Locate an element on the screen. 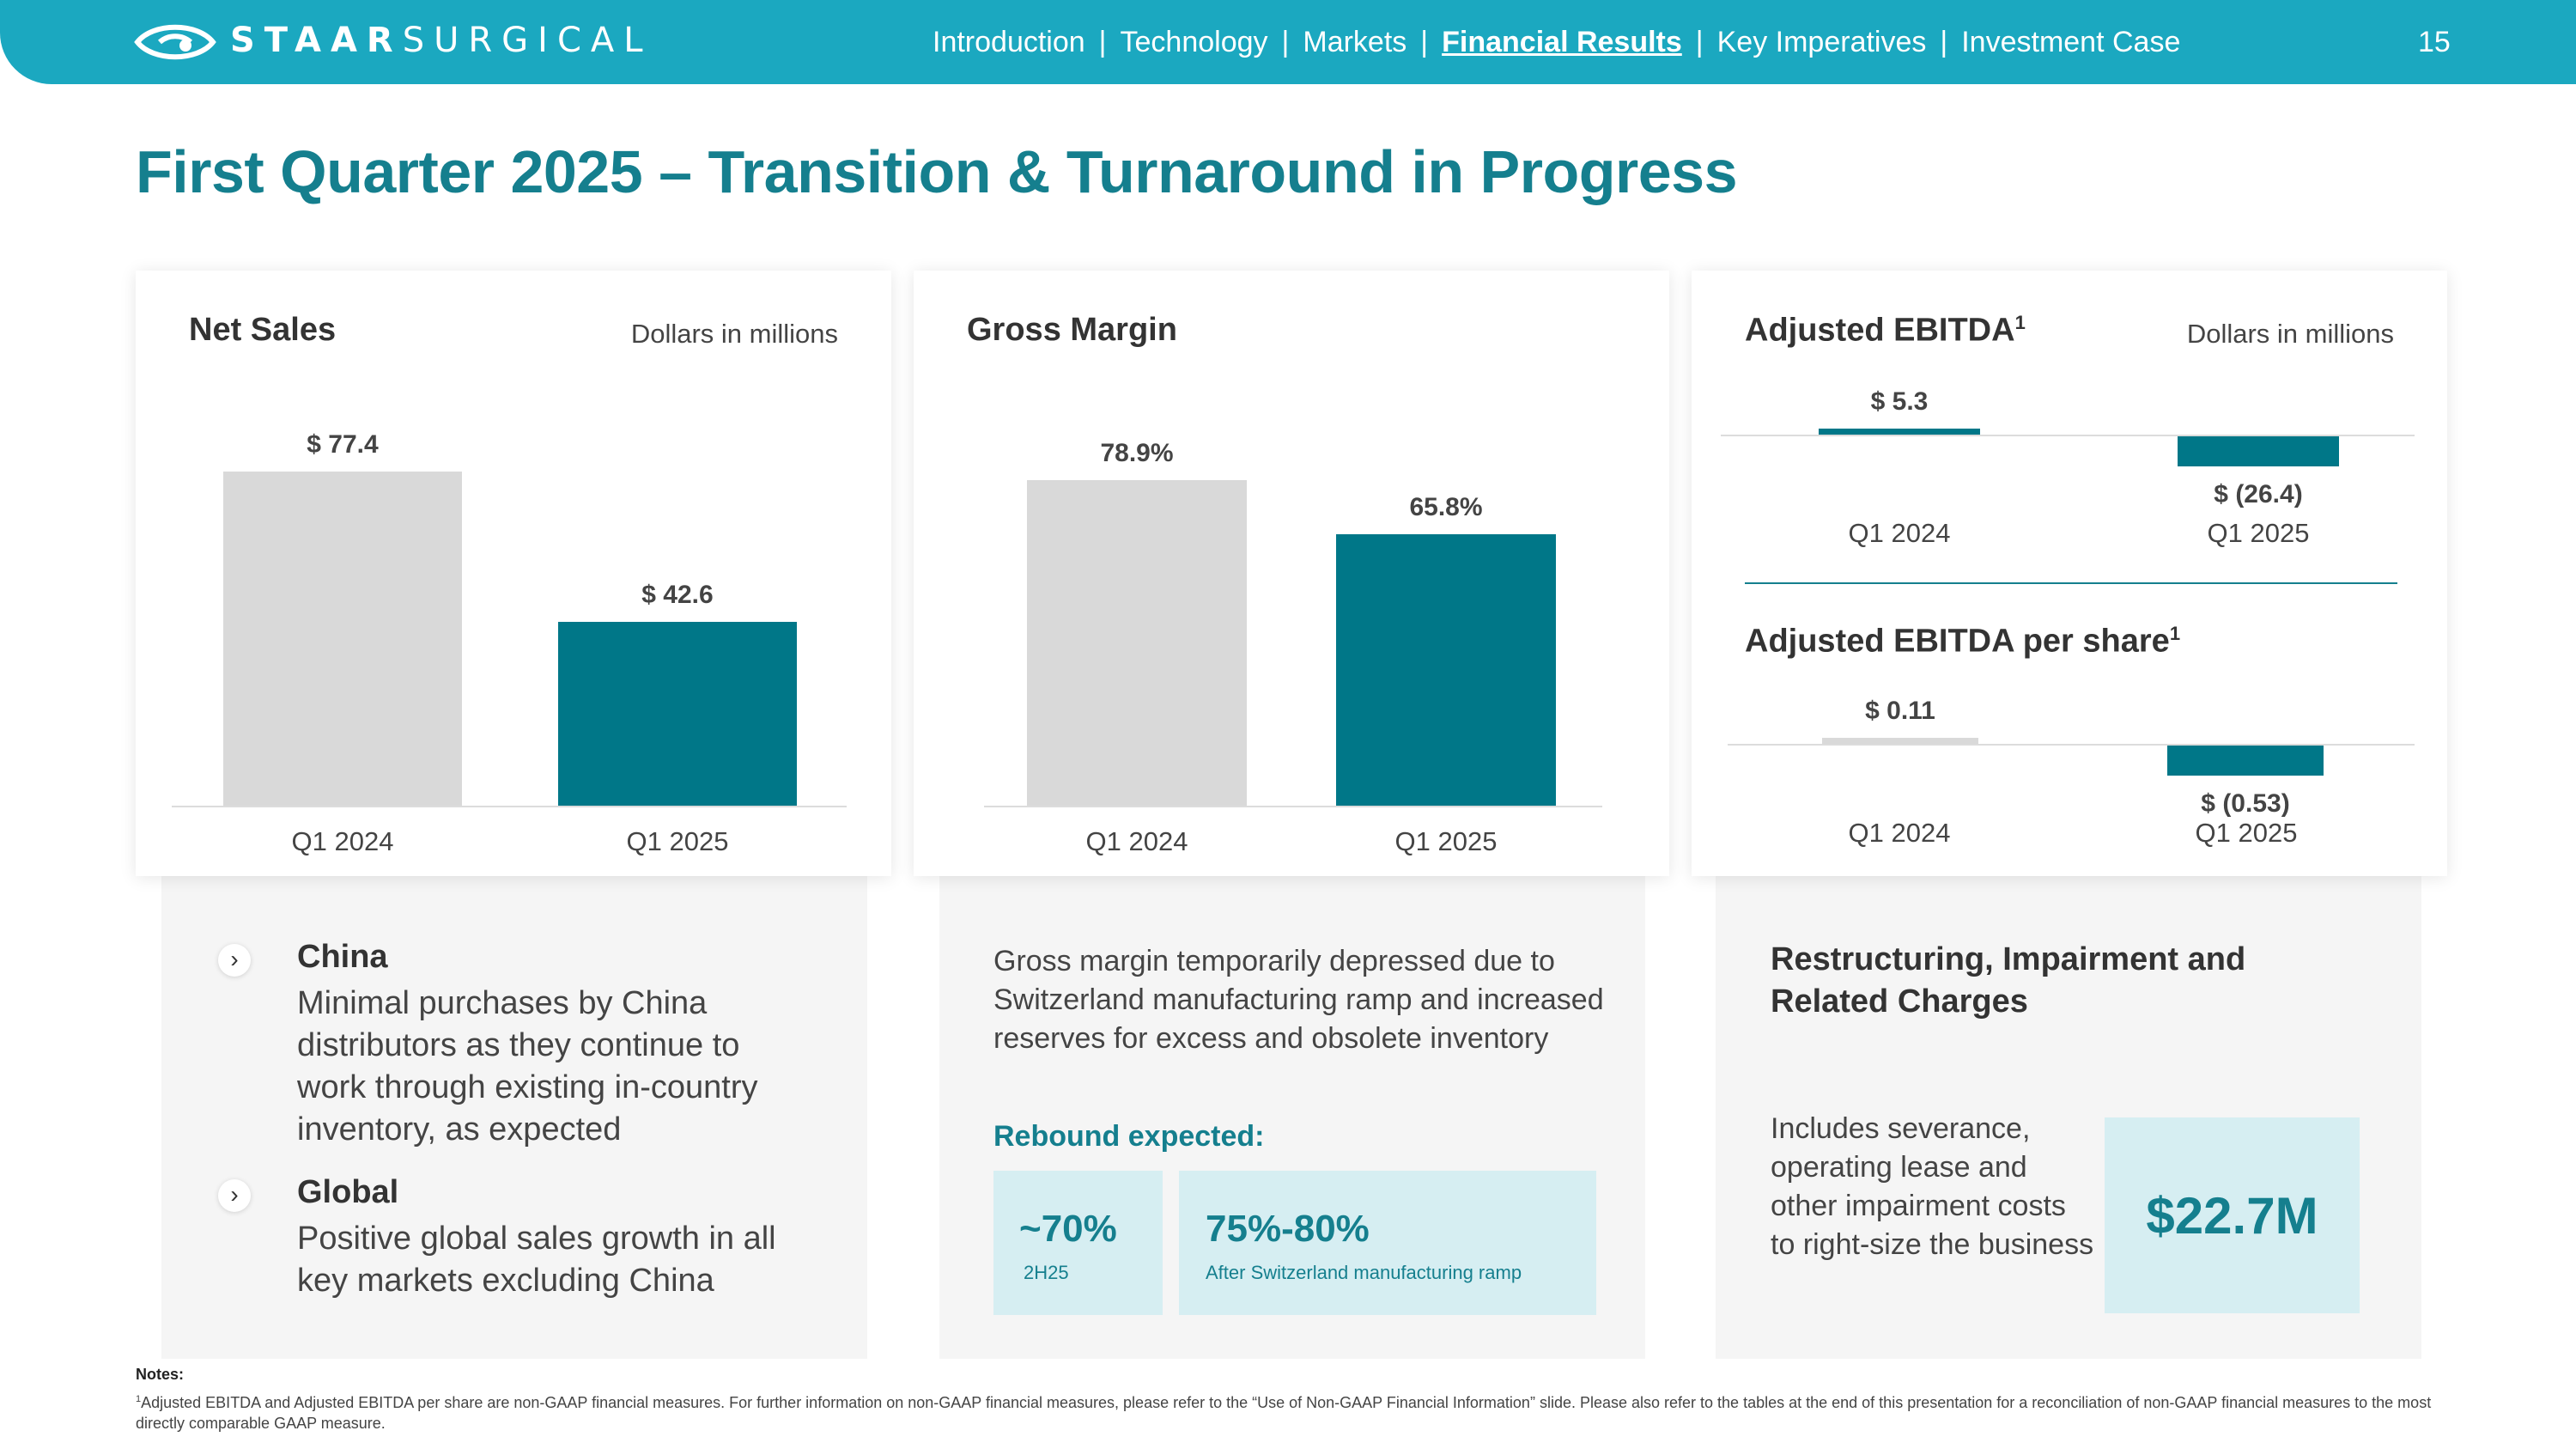 This screenshot has height=1449, width=2576. ebitda-bar-q1-2025 is located at coordinates (2258, 451).